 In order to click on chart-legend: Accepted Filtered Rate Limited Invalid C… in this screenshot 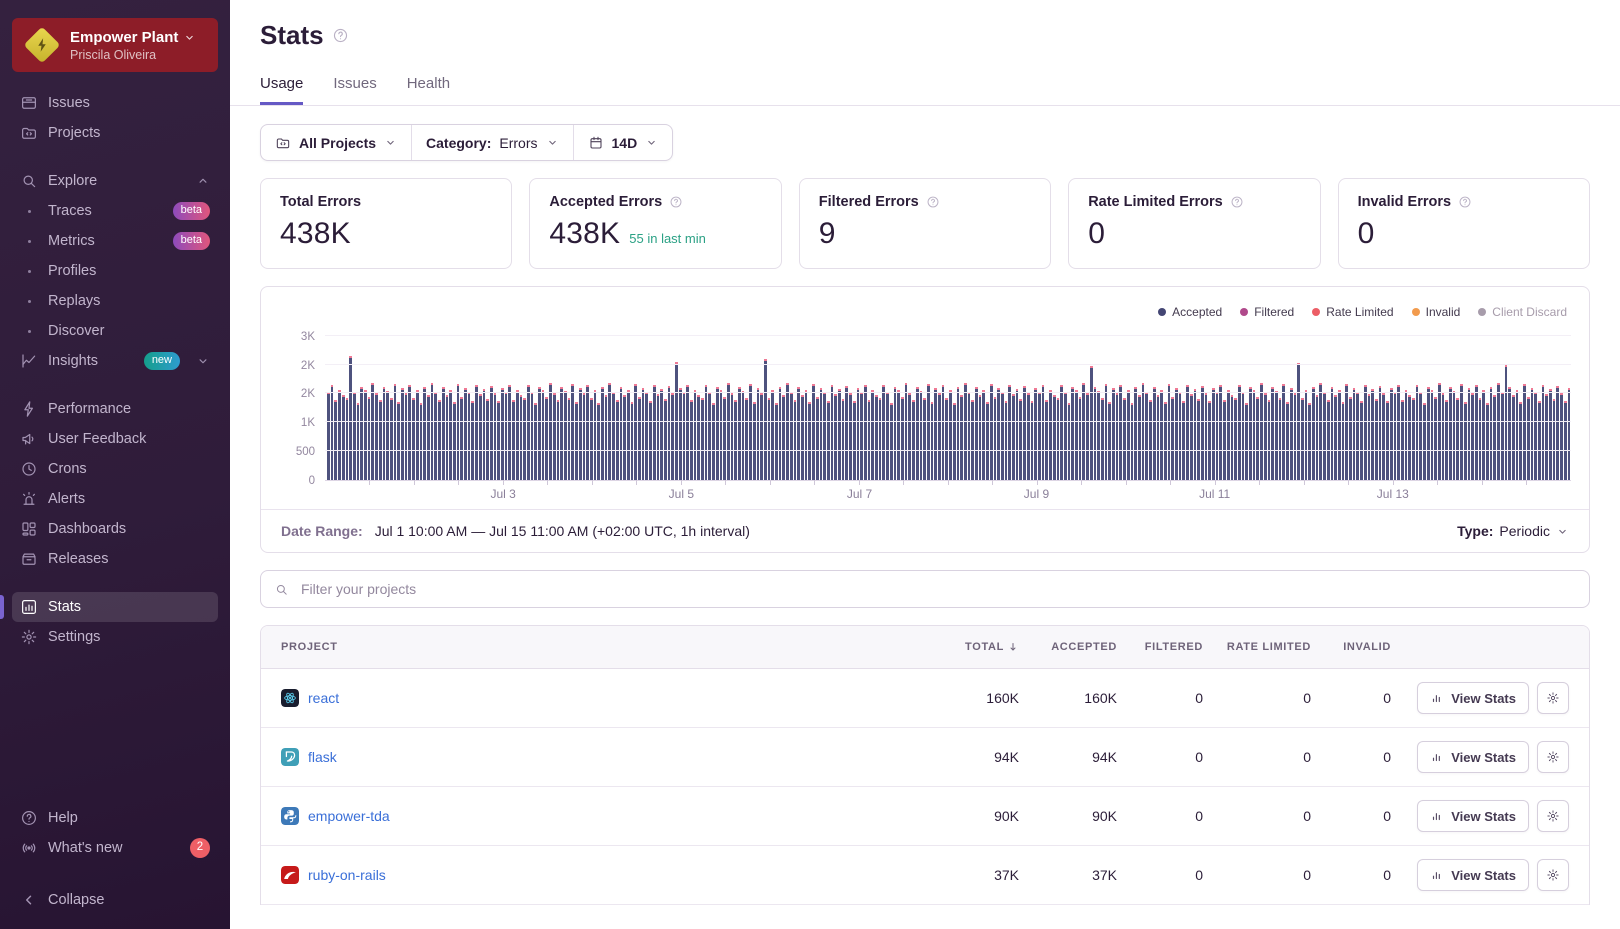, I will do `click(925, 315)`.